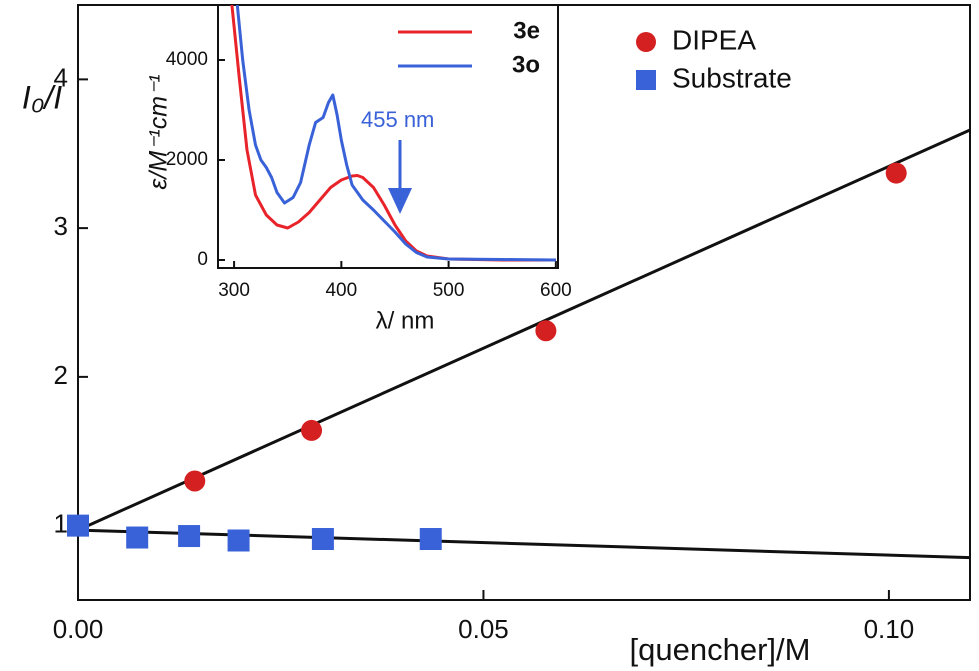 This screenshot has height=671, width=979. Describe the element at coordinates (400, 201) in the screenshot. I see `arrow-head` at that location.